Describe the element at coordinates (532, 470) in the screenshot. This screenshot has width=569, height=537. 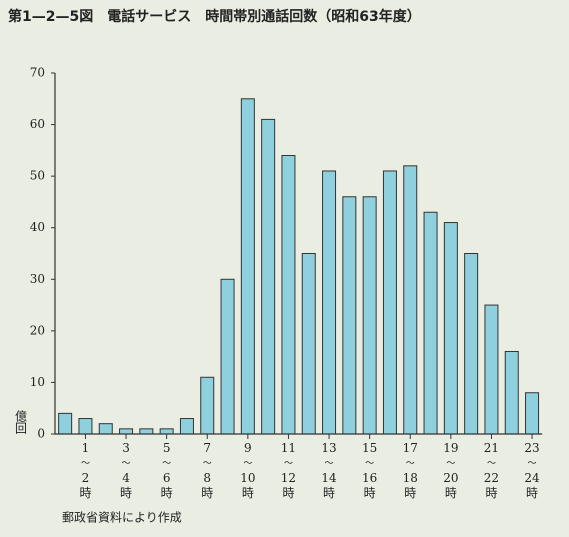
I see `x-tick-label: 23 〜 24 時` at that location.